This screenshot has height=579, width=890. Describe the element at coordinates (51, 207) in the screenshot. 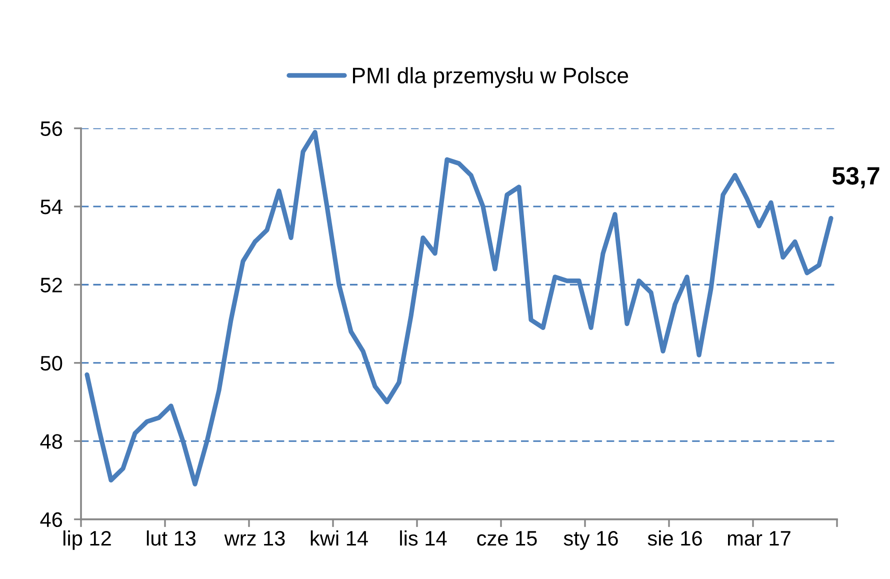

I see `y-tick-label: 54` at that location.